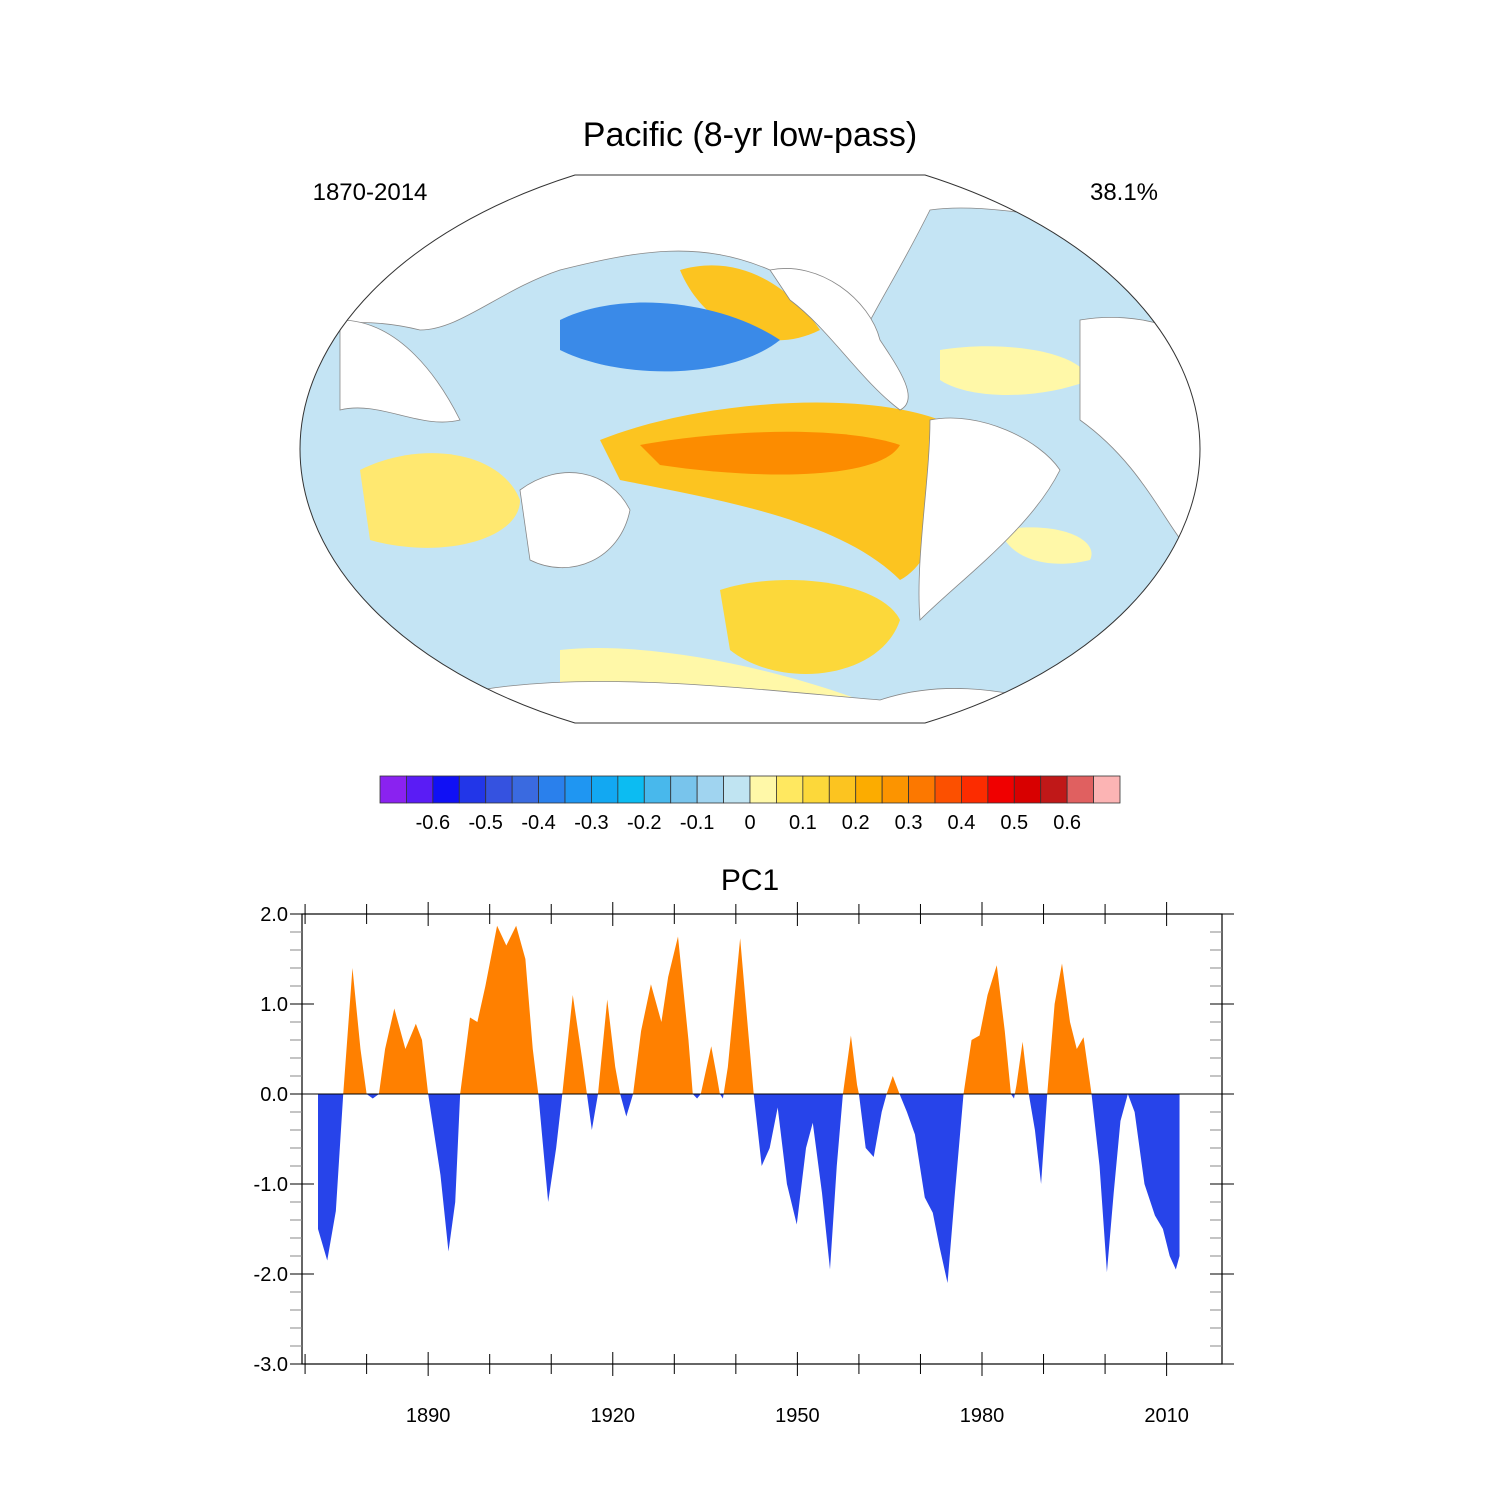 The image size is (1500, 1505). What do you see at coordinates (485, 823) in the screenshot?
I see `colorbar-label: -0.5` at bounding box center [485, 823].